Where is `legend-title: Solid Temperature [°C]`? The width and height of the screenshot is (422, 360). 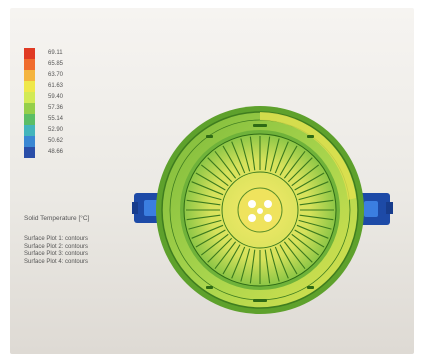
legend-title: Solid Temperature [°C] is located at coordinates (57, 218).